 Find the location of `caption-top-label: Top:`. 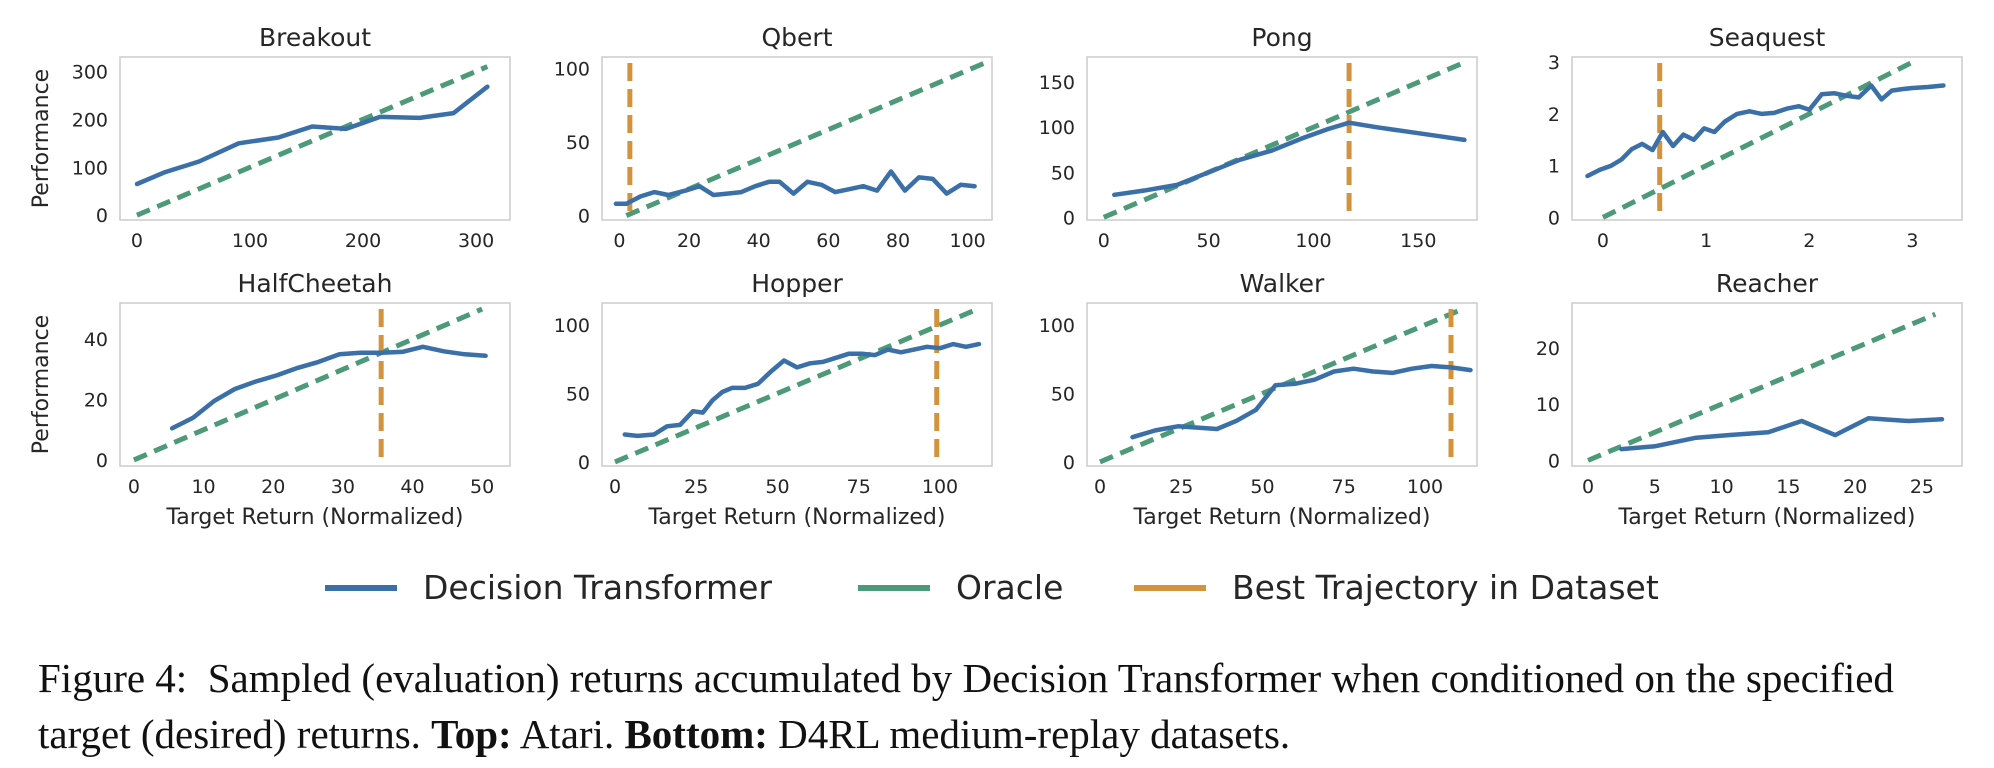

caption-top-label: Top: is located at coordinates (471, 734).